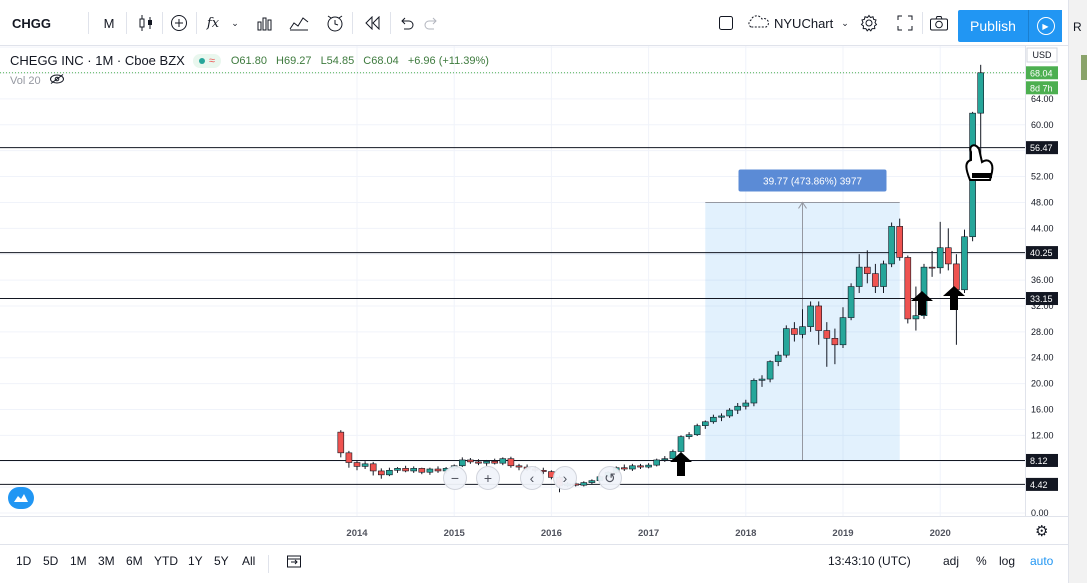  Describe the element at coordinates (1042, 561) in the screenshot. I see `auto-scale-toggle: auto` at that location.